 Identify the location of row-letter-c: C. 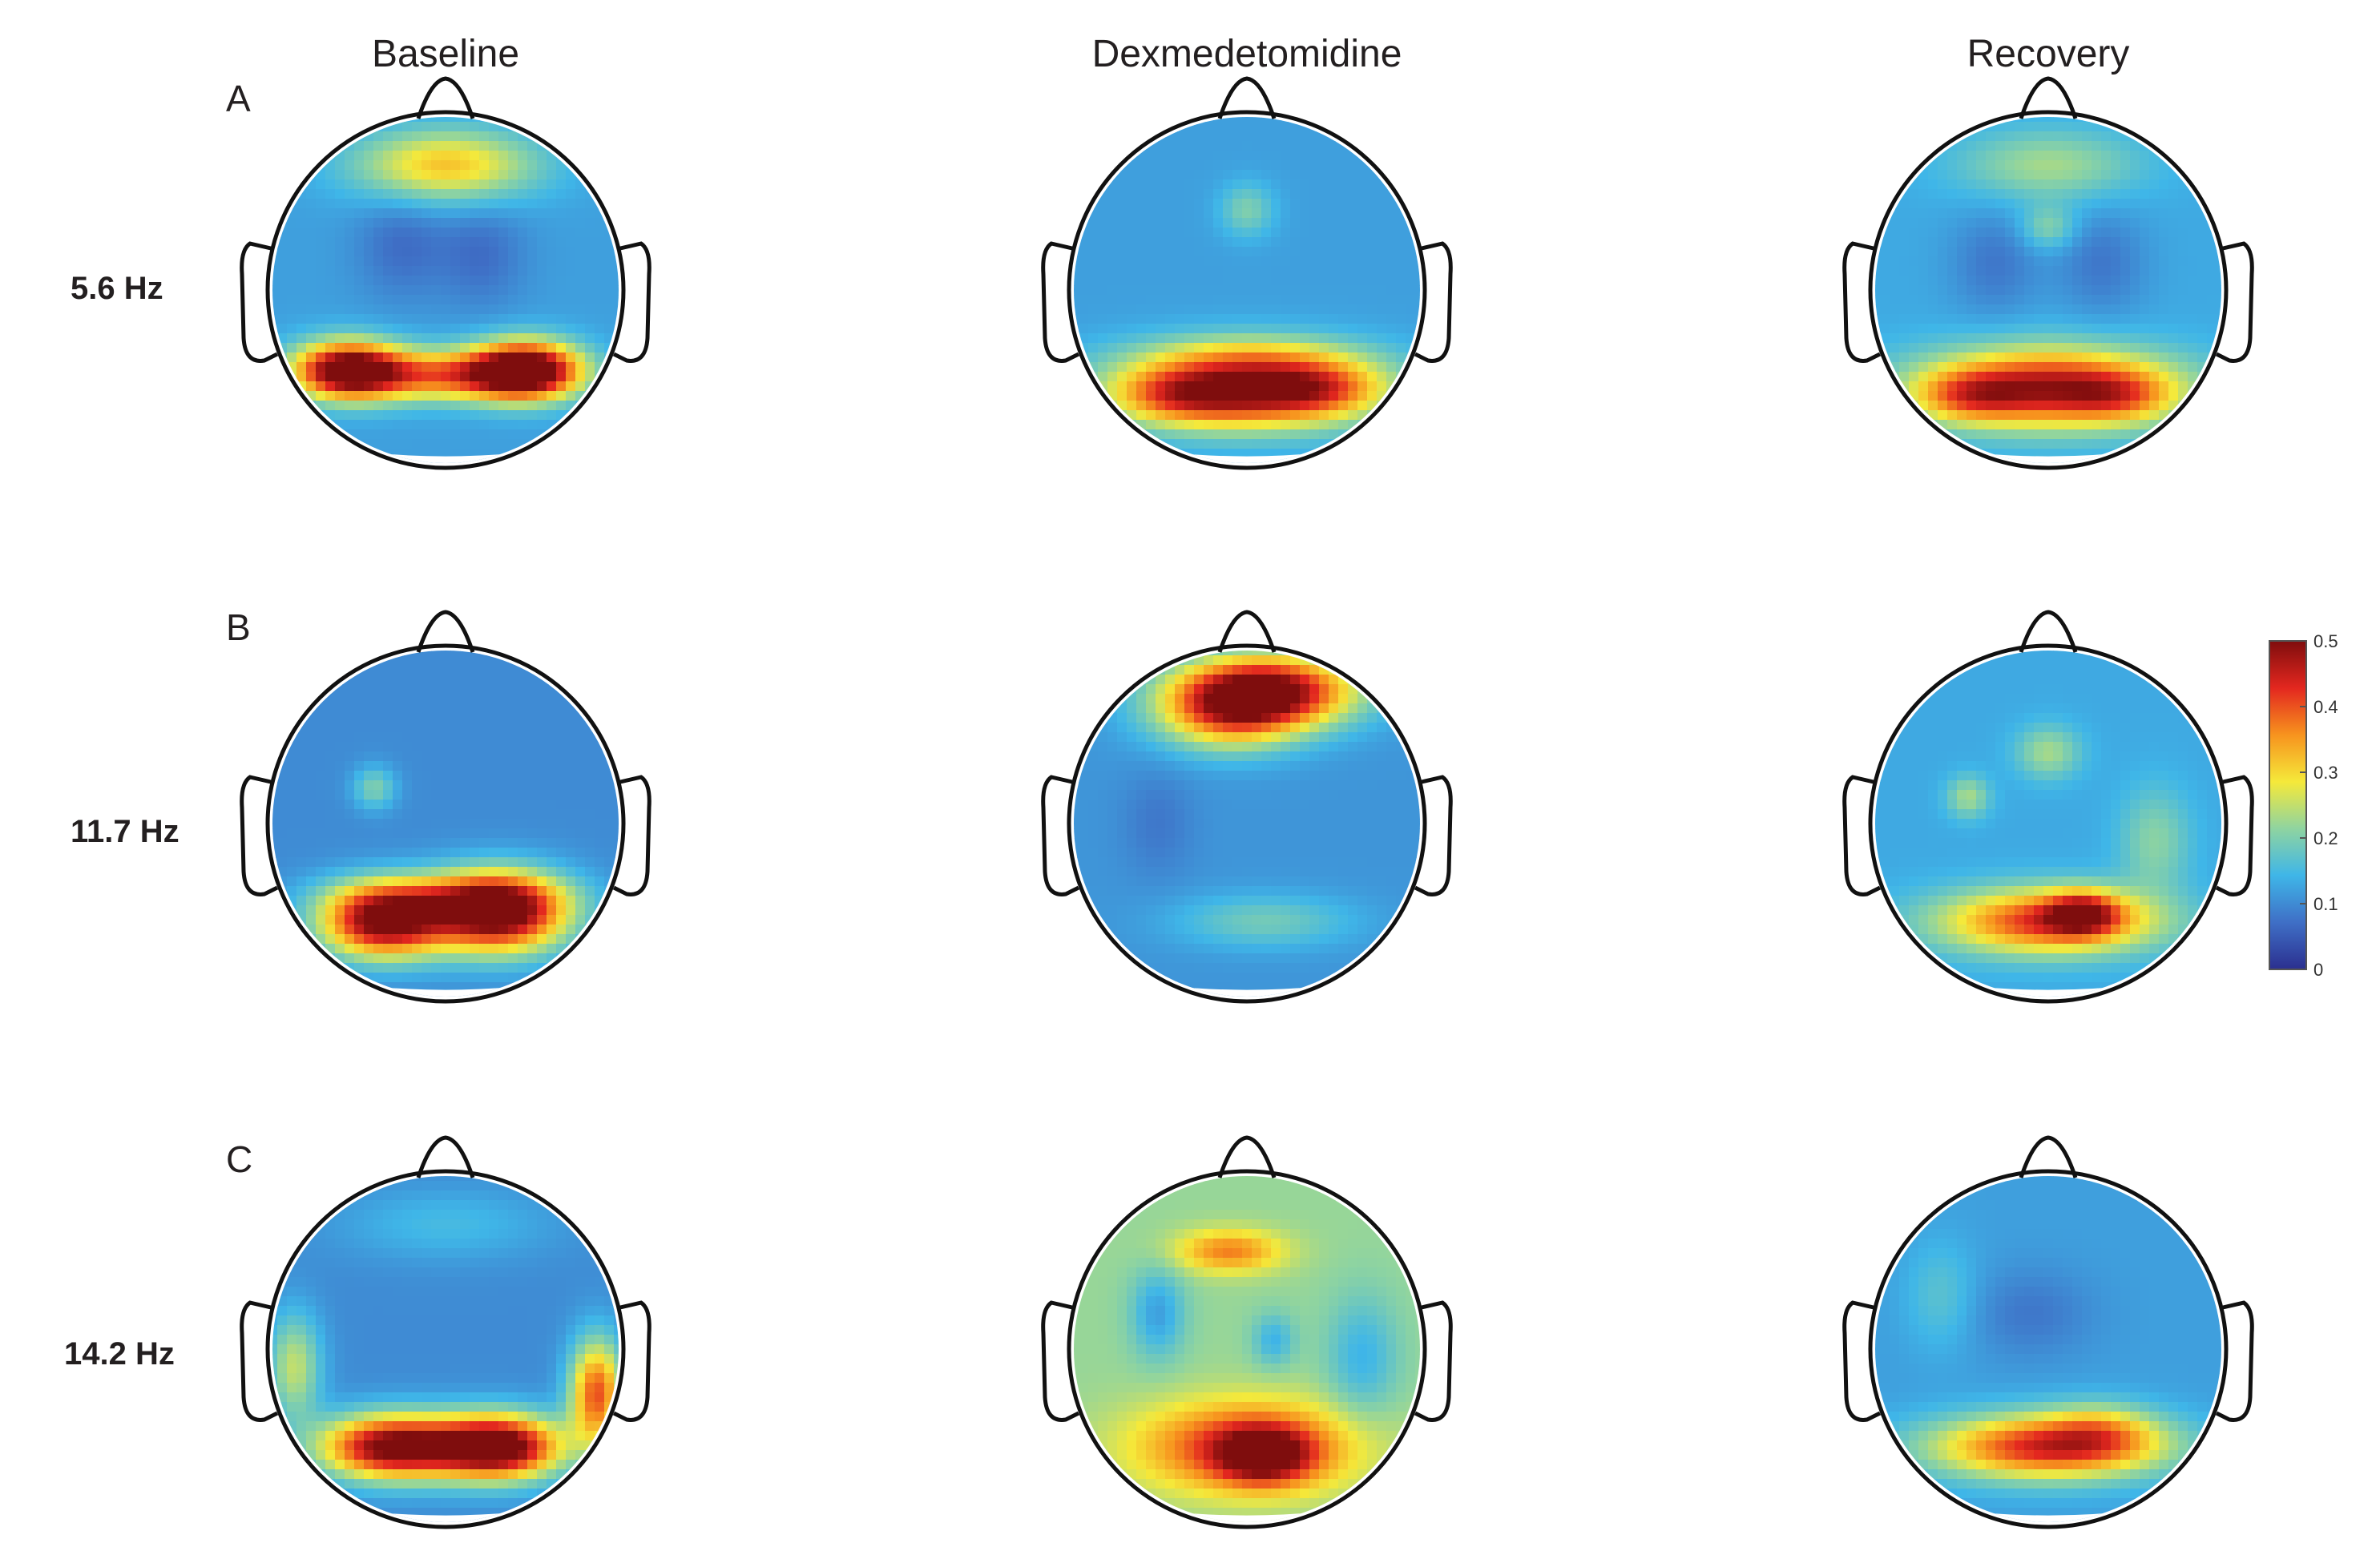
(240, 1159).